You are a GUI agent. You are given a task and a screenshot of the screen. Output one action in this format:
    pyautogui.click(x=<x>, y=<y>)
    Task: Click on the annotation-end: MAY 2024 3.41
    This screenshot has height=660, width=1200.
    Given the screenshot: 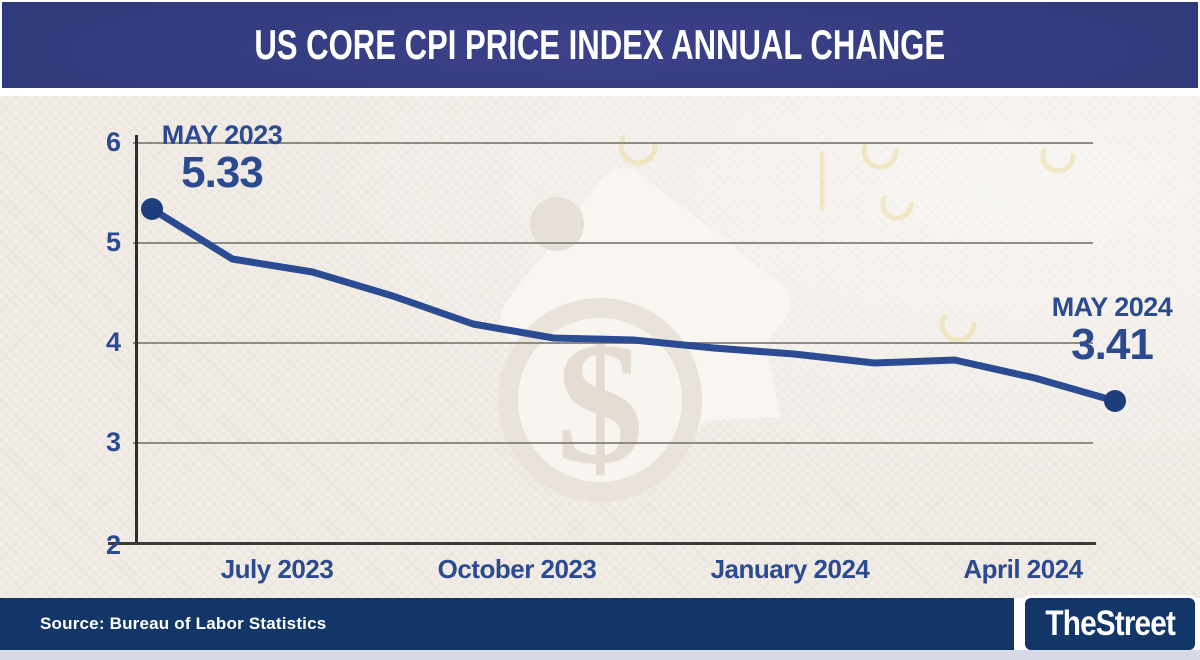 What is the action you would take?
    pyautogui.click(x=1112, y=330)
    